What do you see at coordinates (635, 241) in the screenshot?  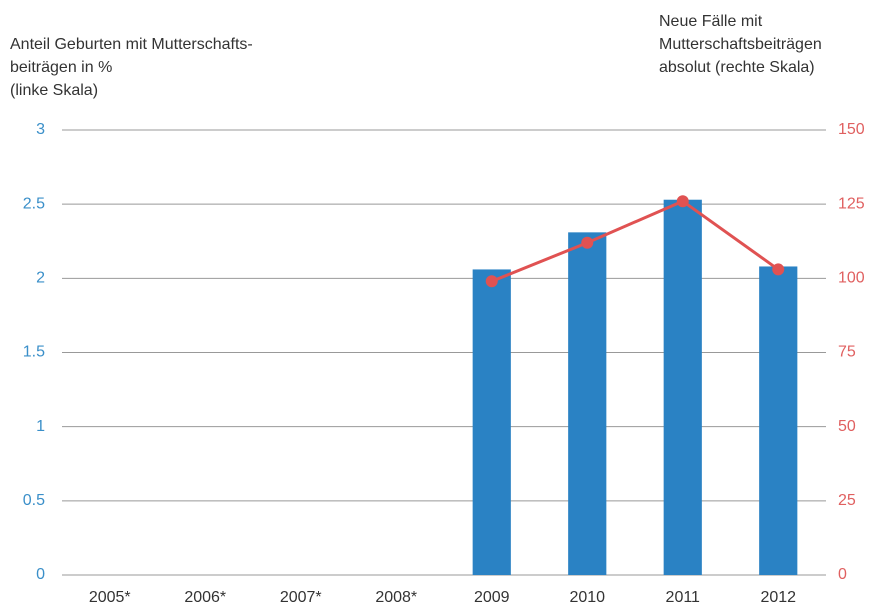 I see `line` at bounding box center [635, 241].